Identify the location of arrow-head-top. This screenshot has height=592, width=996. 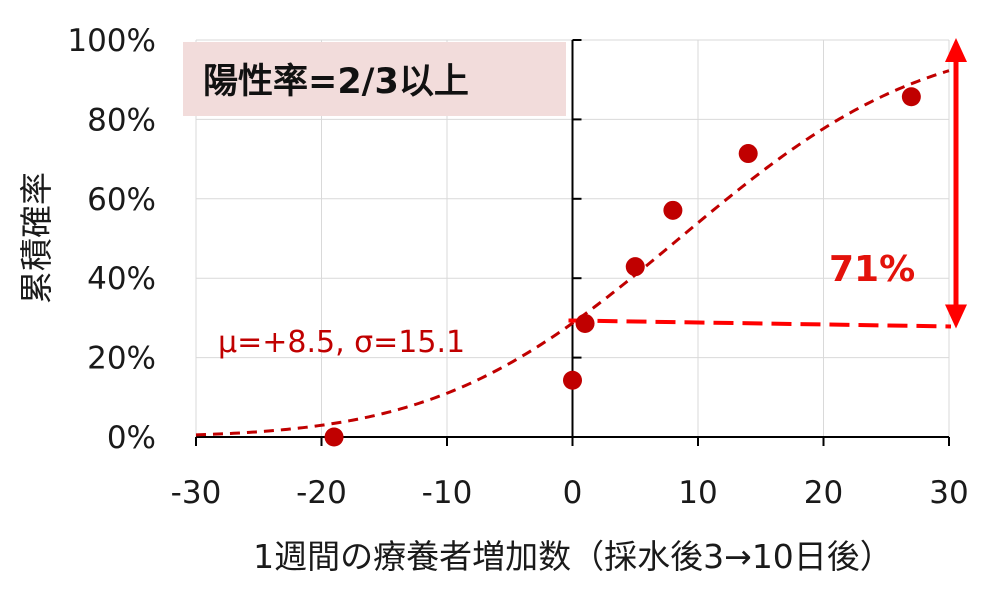
(956, 50).